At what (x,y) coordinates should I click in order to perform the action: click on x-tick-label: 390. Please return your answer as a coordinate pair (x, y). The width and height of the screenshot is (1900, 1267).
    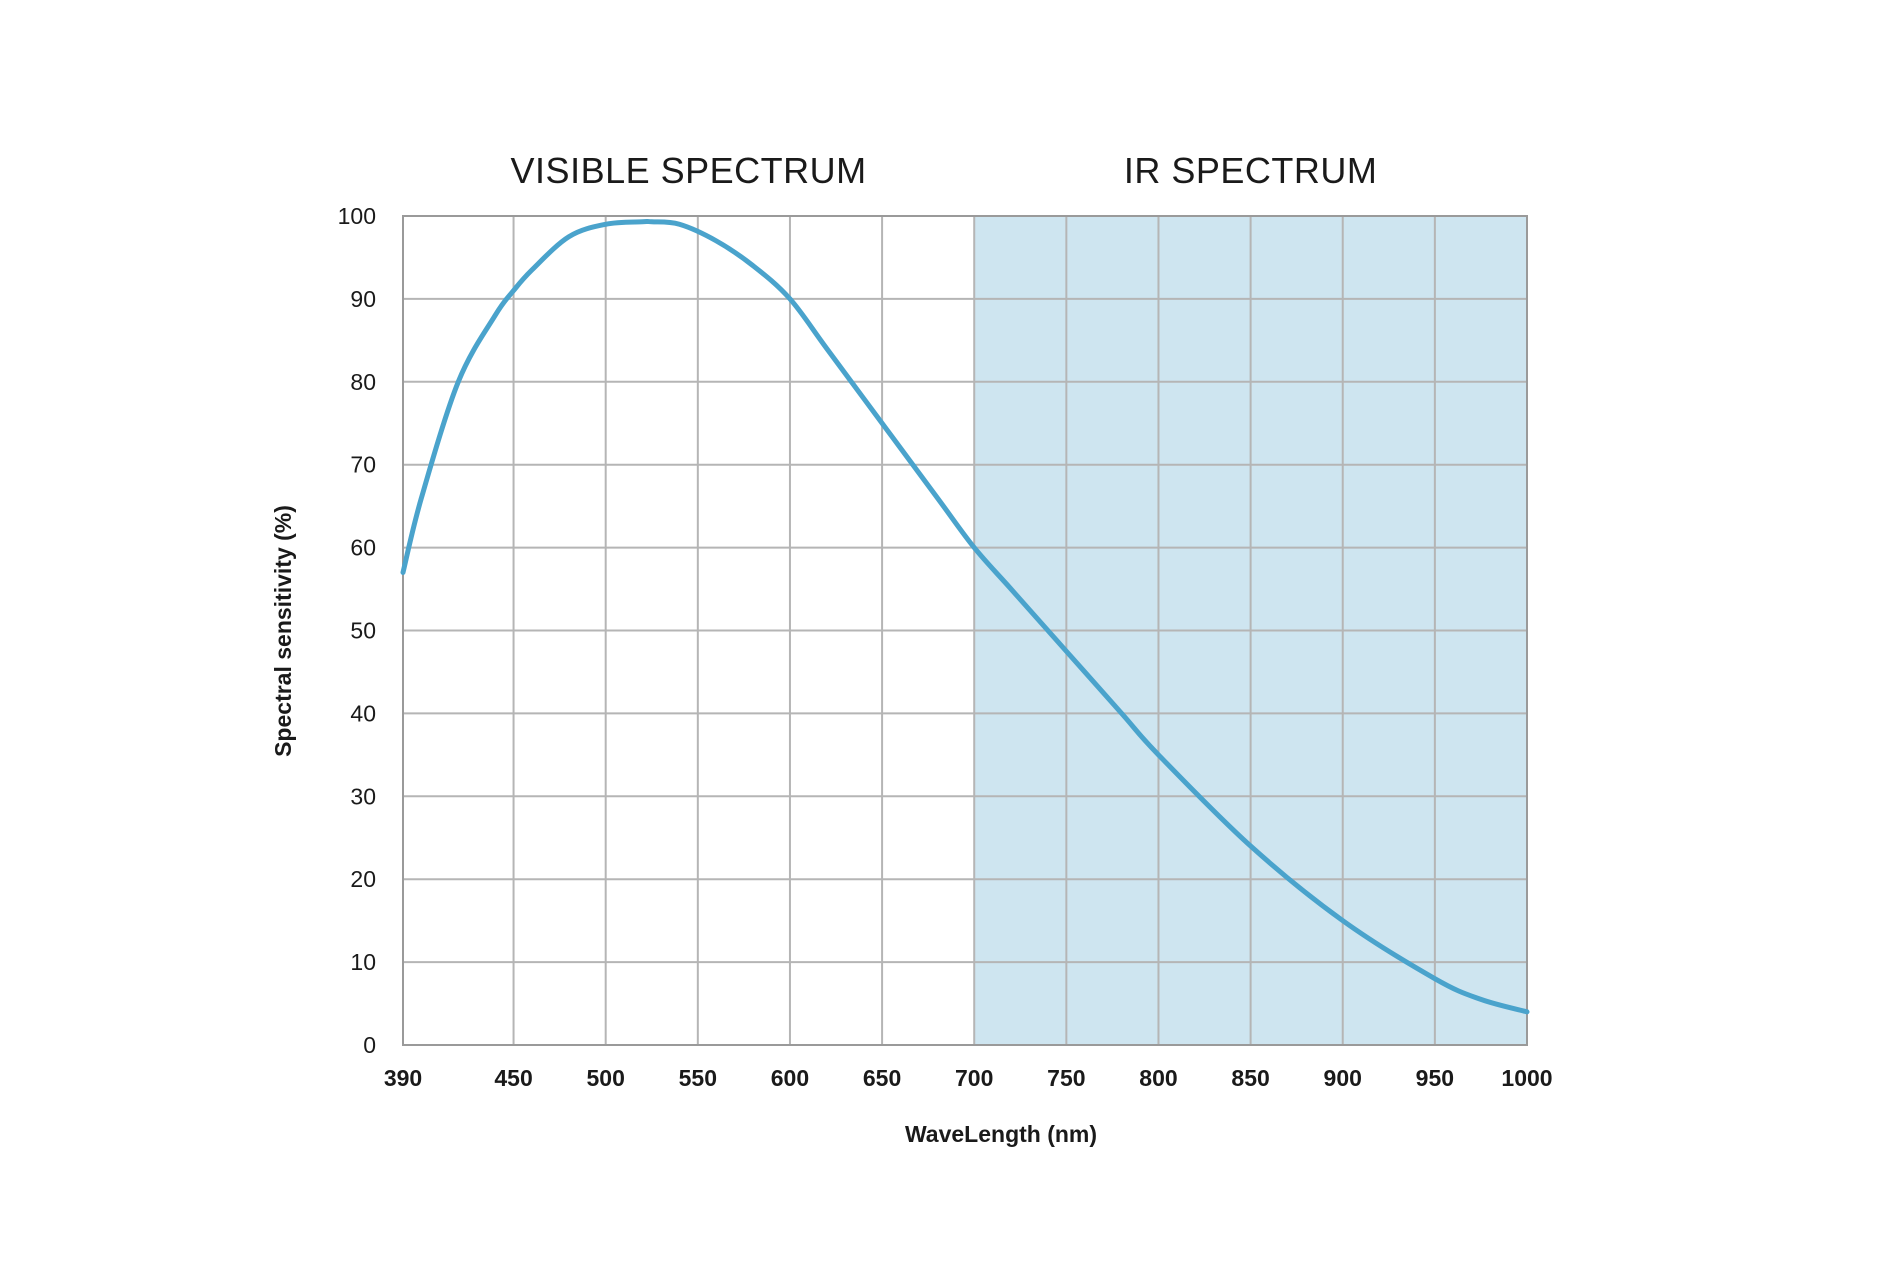
    Looking at the image, I should click on (403, 1078).